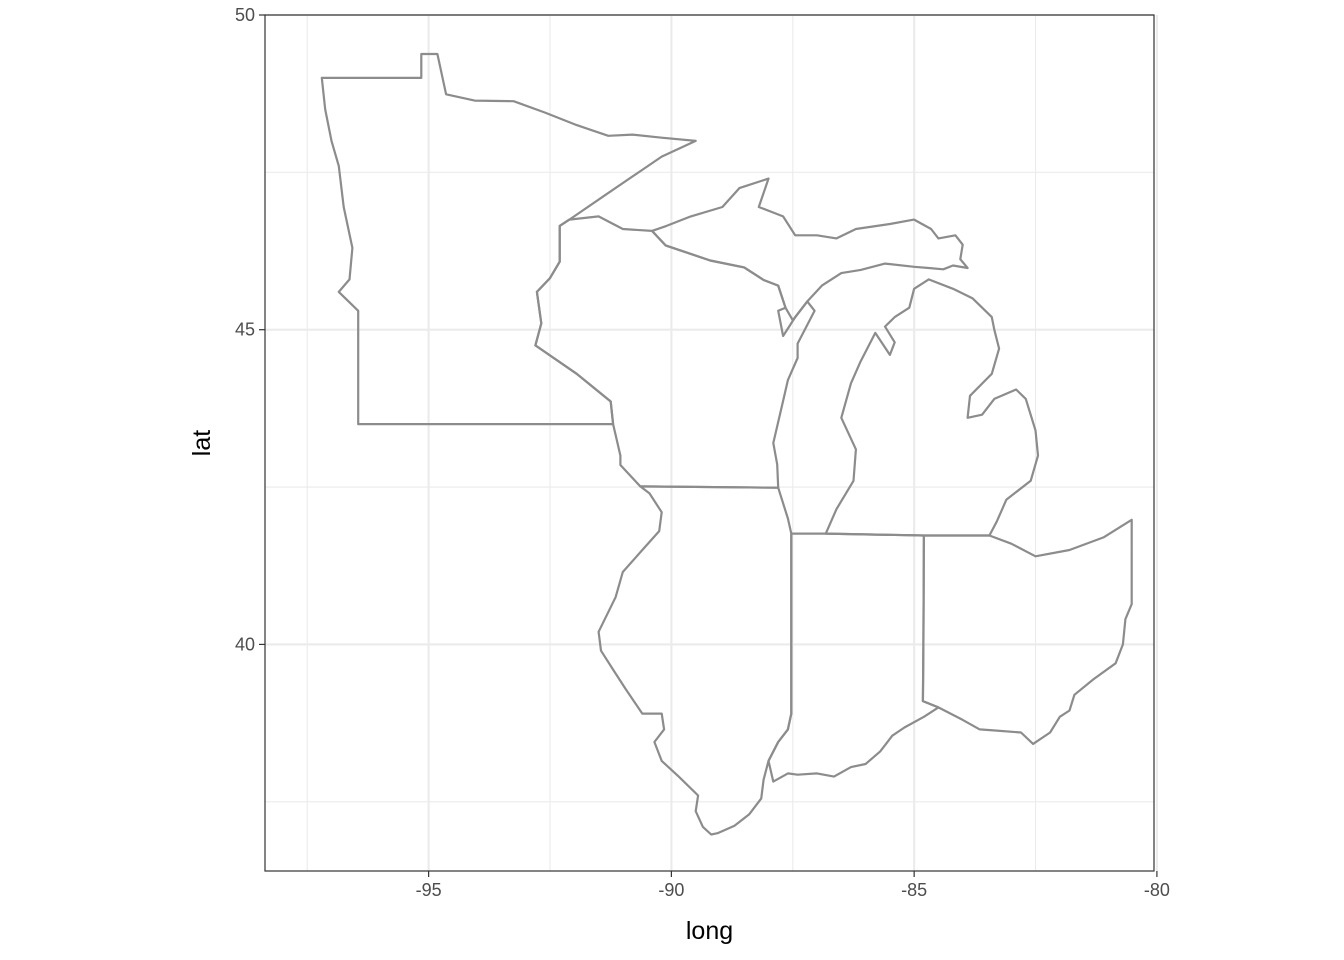 This screenshot has width=1344, height=960. Describe the element at coordinates (245, 15) in the screenshot. I see `y-tick-label: 50` at that location.